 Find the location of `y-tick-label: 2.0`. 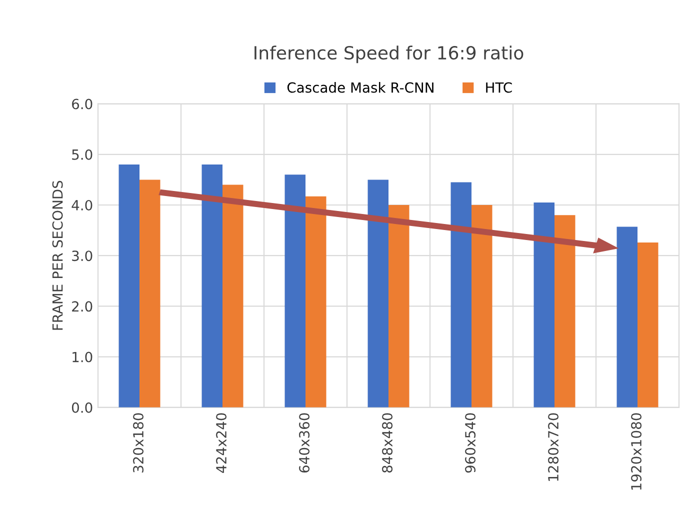

y-tick-label: 2.0 is located at coordinates (82, 306).